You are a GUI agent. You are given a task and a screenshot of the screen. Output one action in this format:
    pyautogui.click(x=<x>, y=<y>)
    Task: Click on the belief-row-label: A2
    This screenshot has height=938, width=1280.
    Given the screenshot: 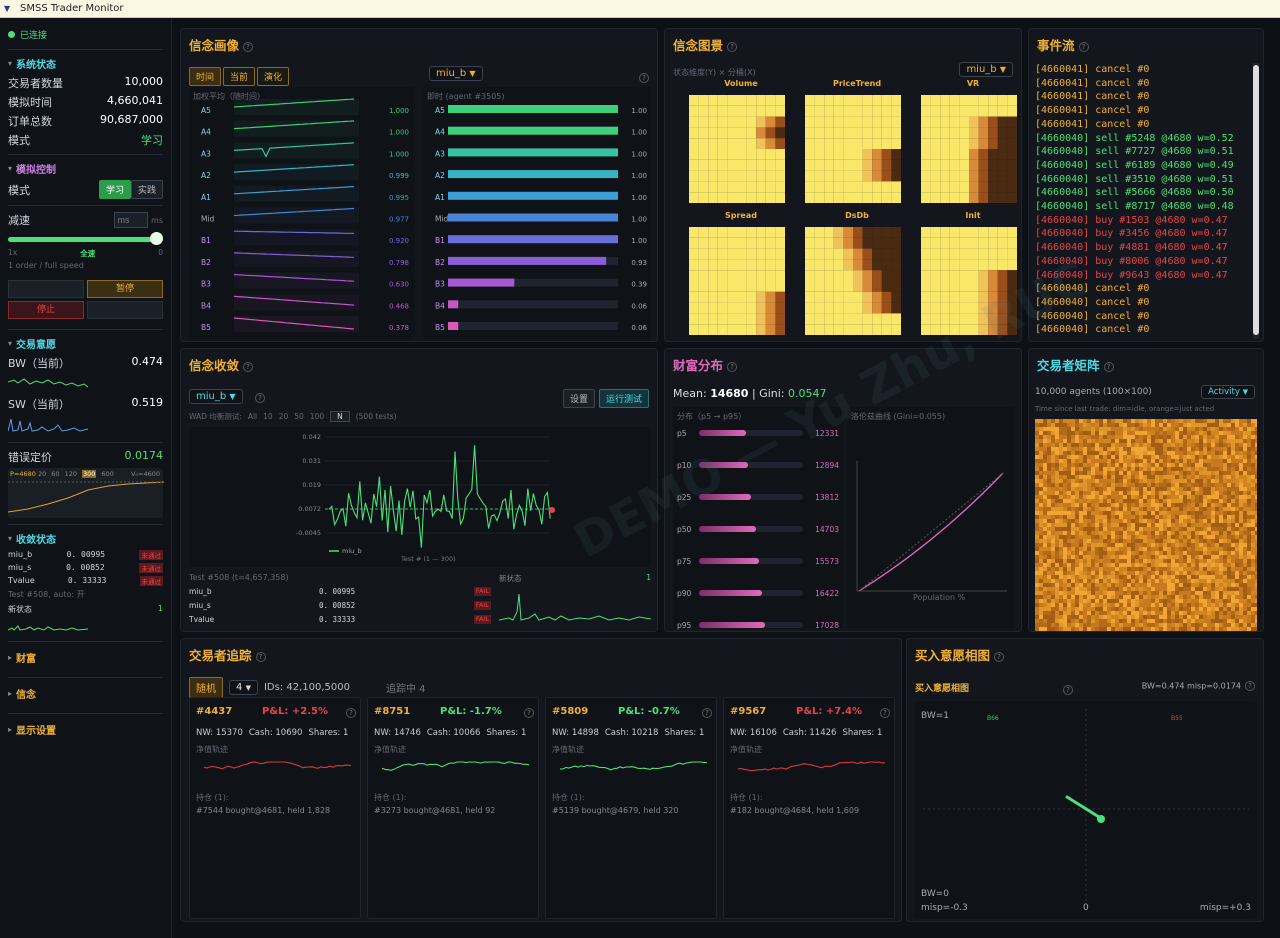 What is the action you would take?
    pyautogui.click(x=440, y=175)
    